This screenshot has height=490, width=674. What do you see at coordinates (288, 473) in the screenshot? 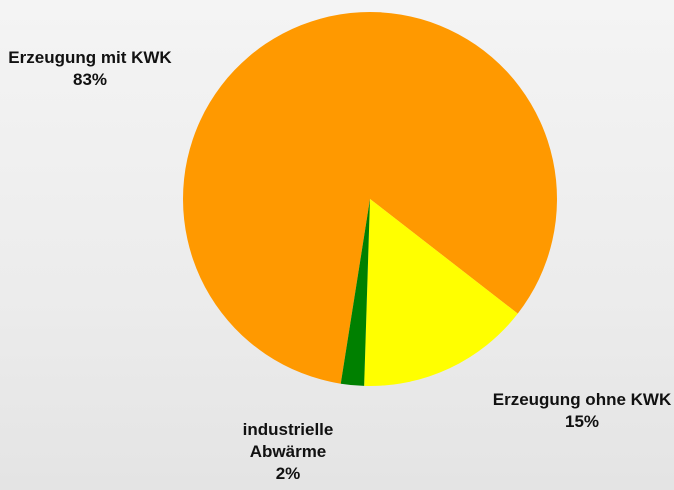
I see `value-label: 2%` at bounding box center [288, 473].